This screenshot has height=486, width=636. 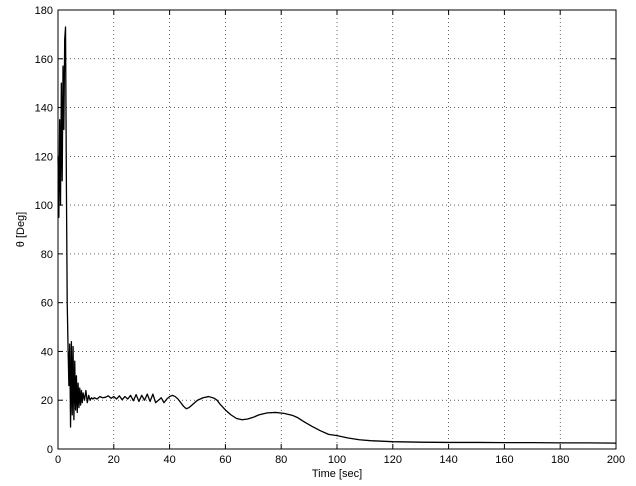 What do you see at coordinates (44, 11) in the screenshot?
I see `y-tick-label: 180` at bounding box center [44, 11].